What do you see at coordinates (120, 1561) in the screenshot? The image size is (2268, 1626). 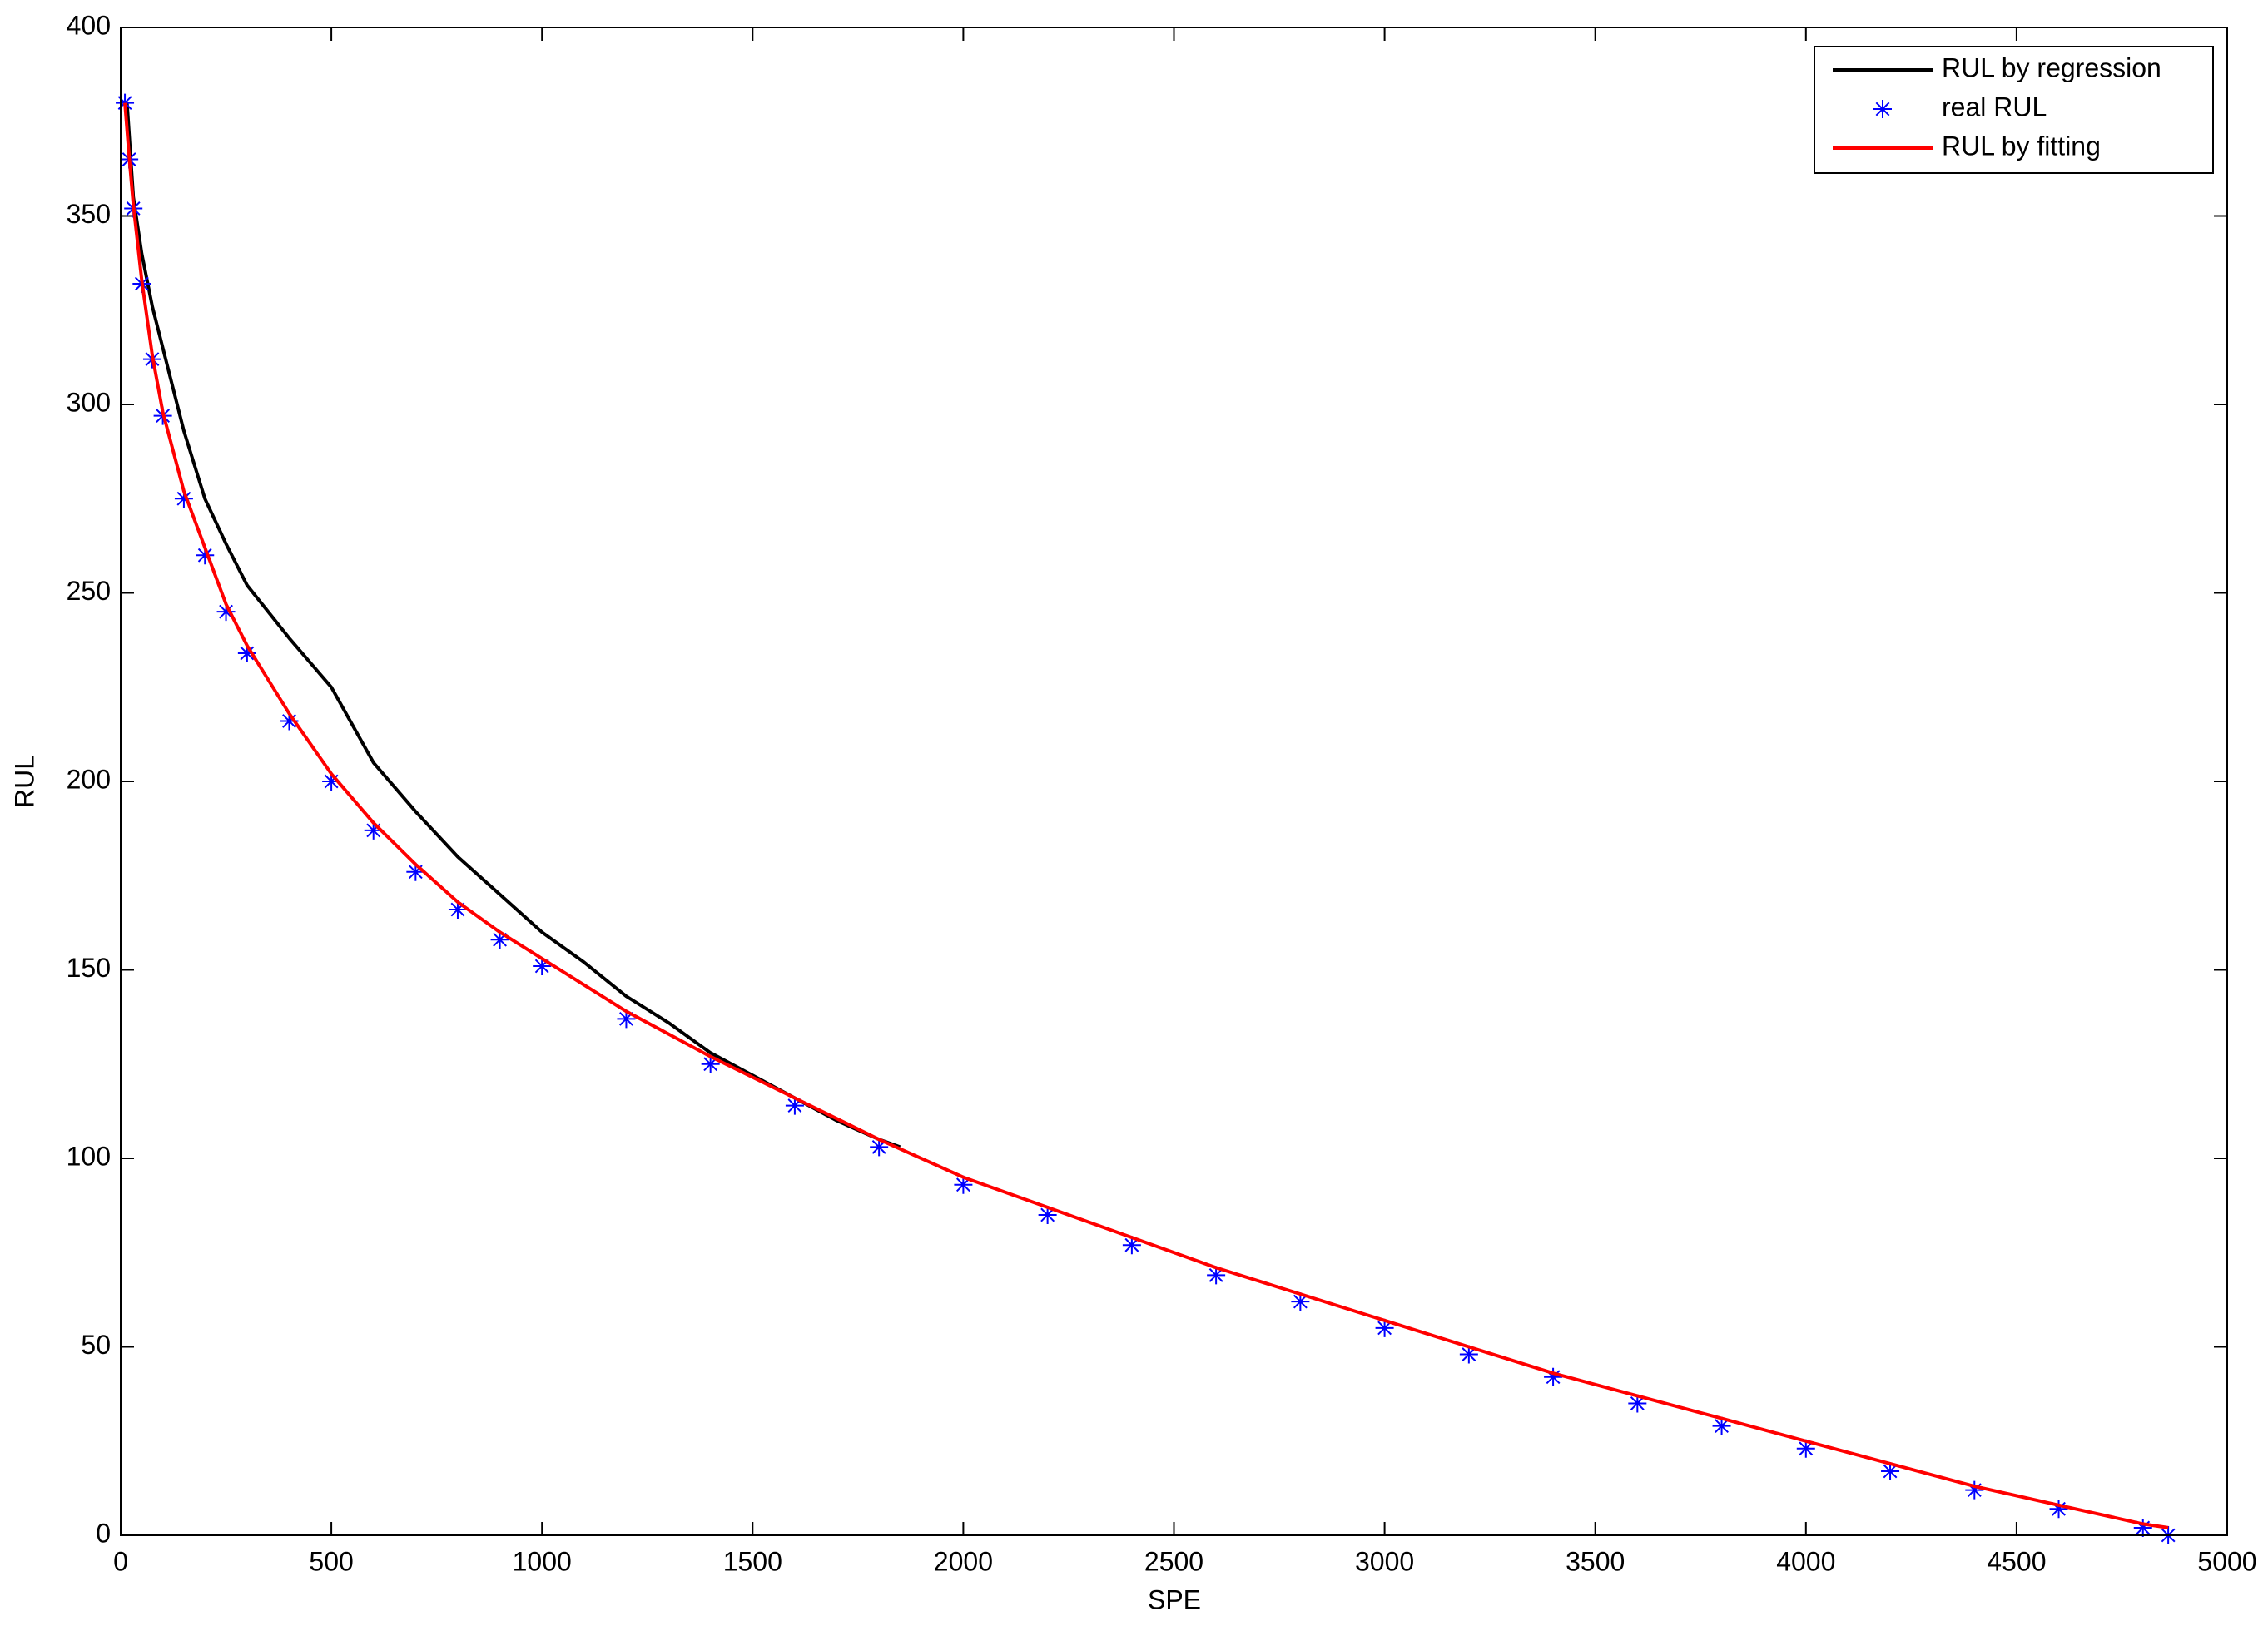 I see `x-tick-label: 0` at bounding box center [120, 1561].